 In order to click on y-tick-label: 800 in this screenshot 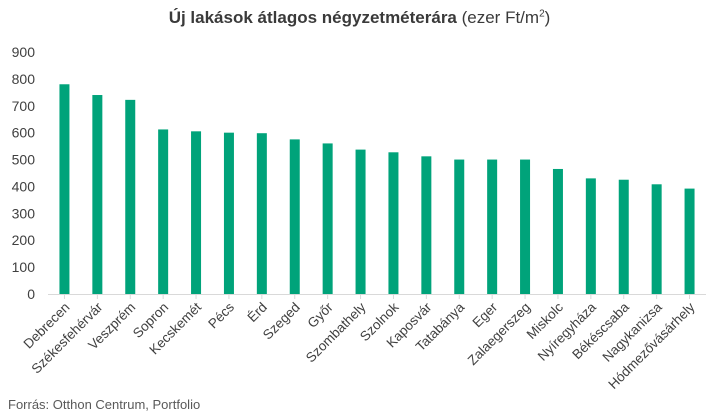, I will do `click(24, 79)`.